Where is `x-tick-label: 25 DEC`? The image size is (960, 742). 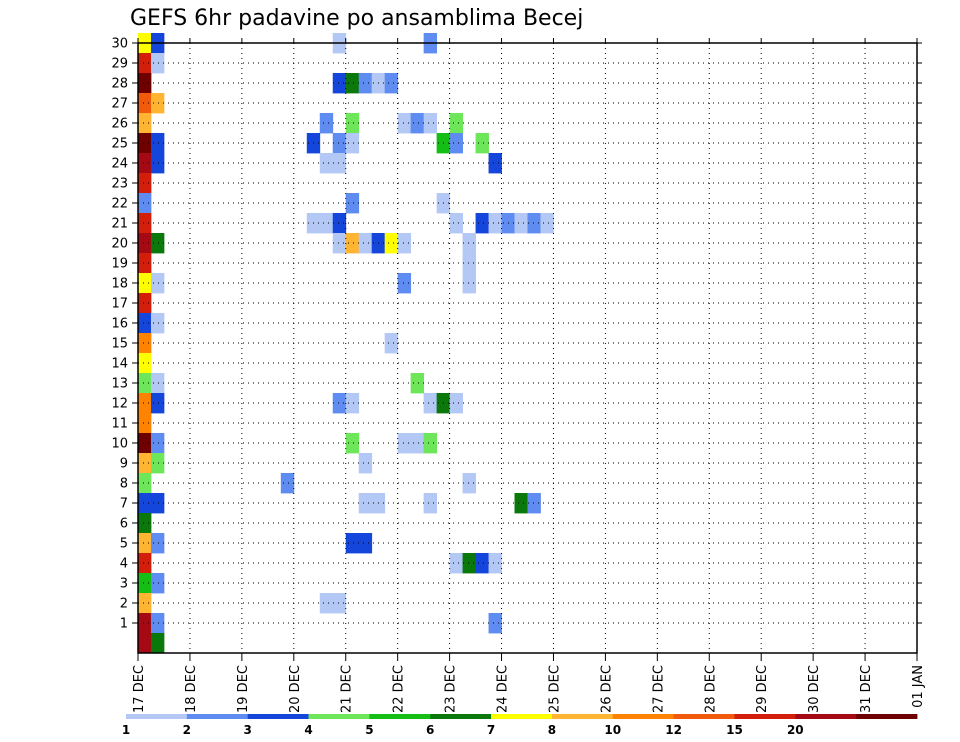
x-tick-label: 25 DEC is located at coordinates (554, 689).